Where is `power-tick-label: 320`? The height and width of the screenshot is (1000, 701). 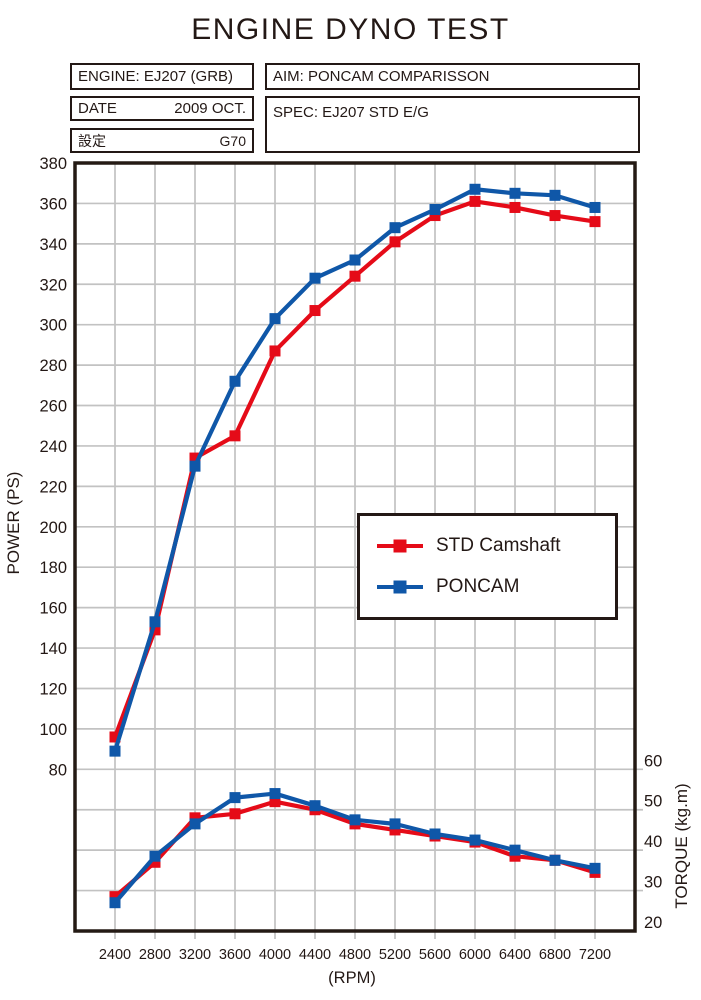 power-tick-label: 320 is located at coordinates (53, 285).